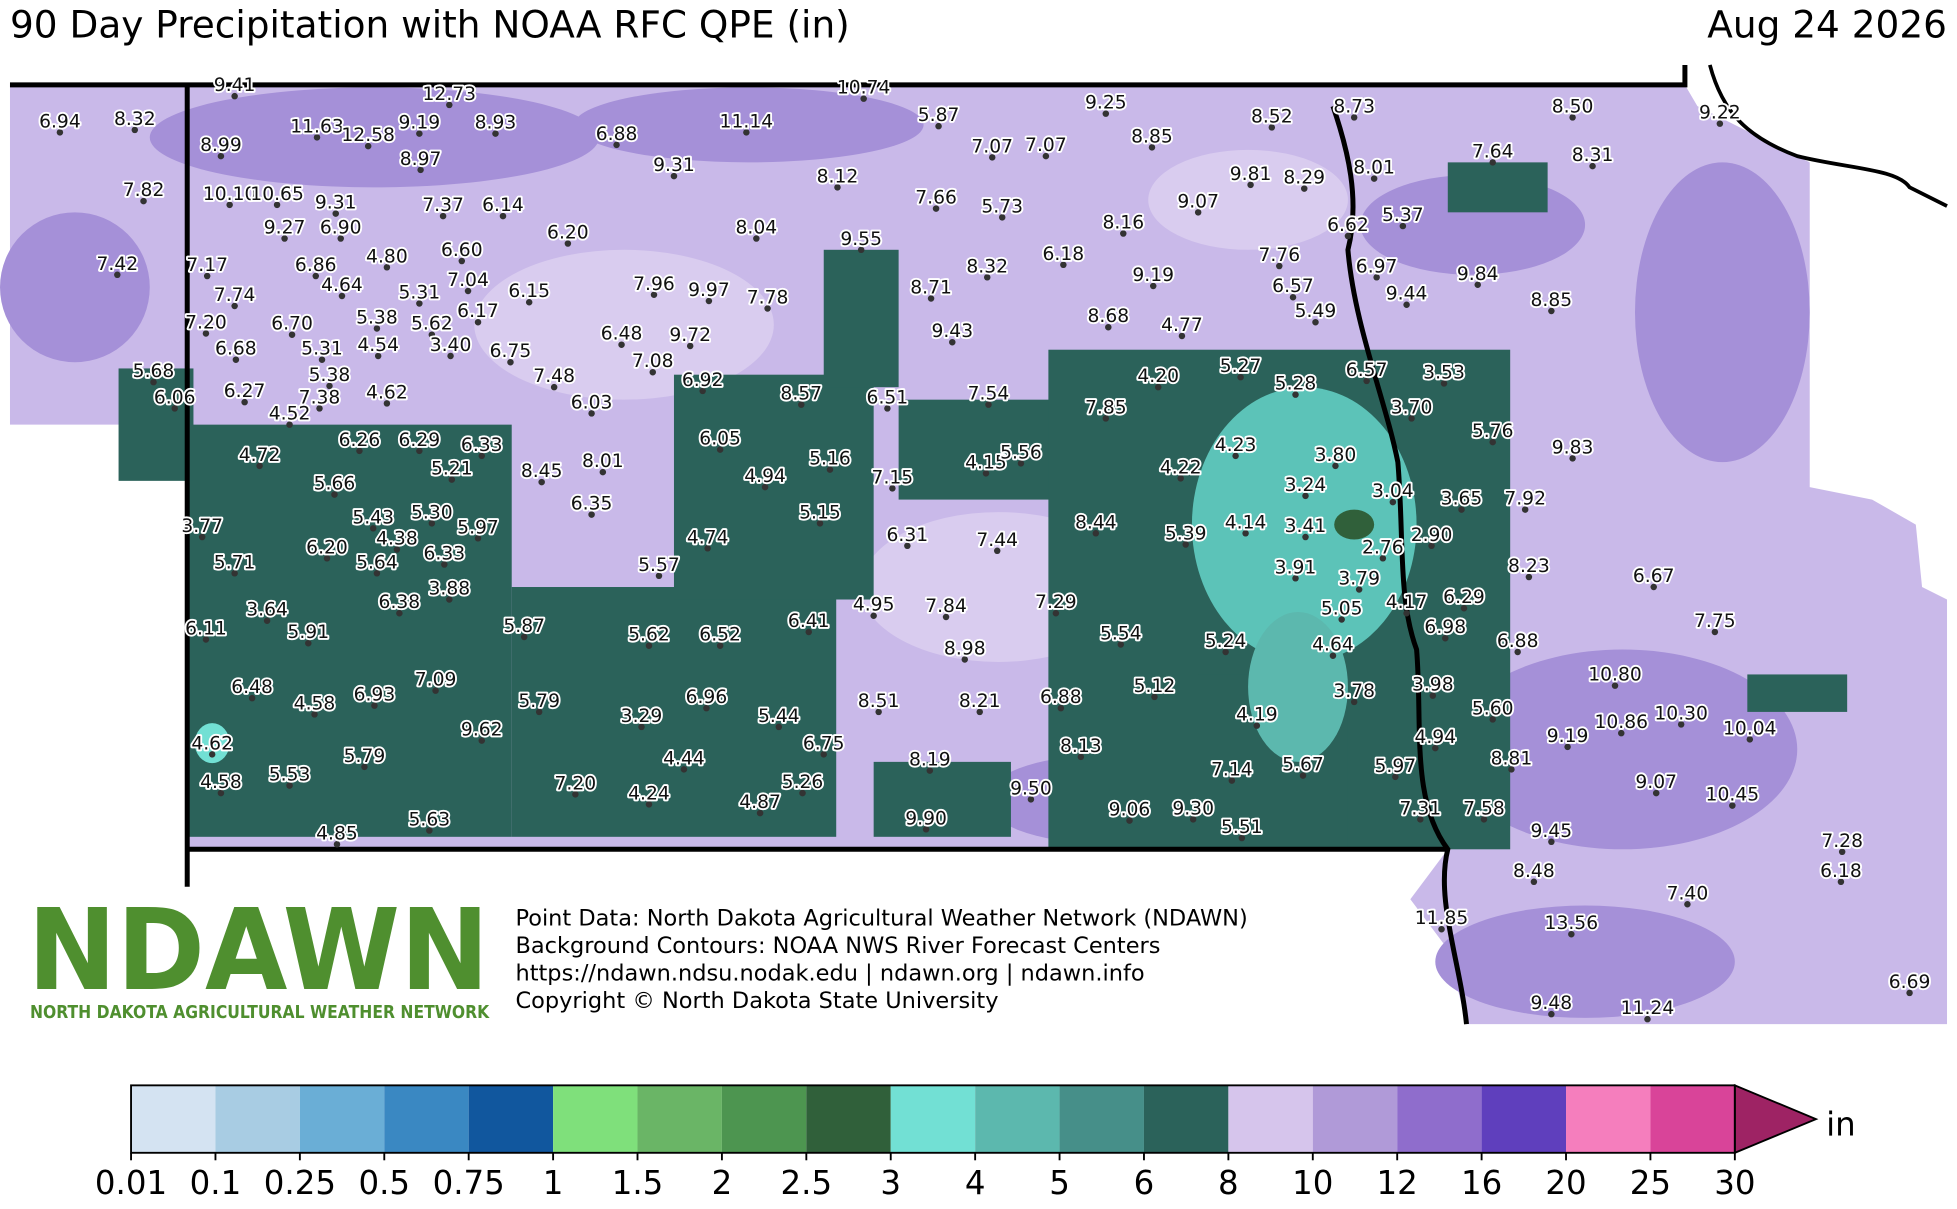 This screenshot has height=1209, width=1957. I want to click on colorbar-label: 0.75, so click(469, 1183).